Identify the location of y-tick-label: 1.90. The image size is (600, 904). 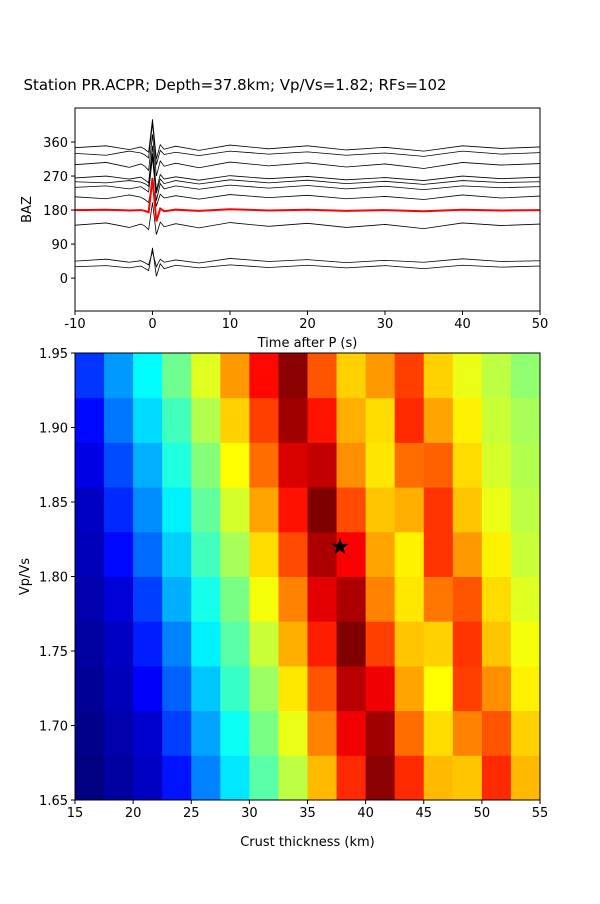
(53, 429).